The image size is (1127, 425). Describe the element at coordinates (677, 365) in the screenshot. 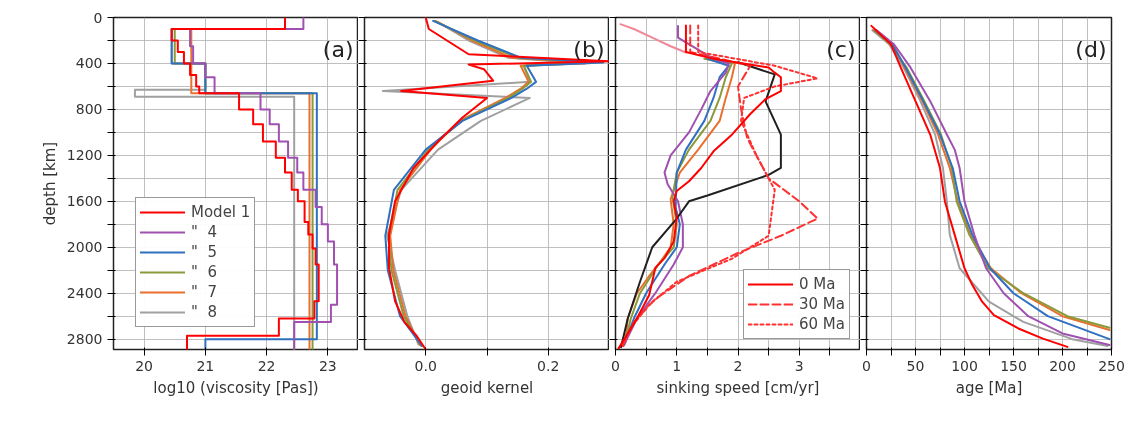

I see `x-tick-label: 1` at that location.